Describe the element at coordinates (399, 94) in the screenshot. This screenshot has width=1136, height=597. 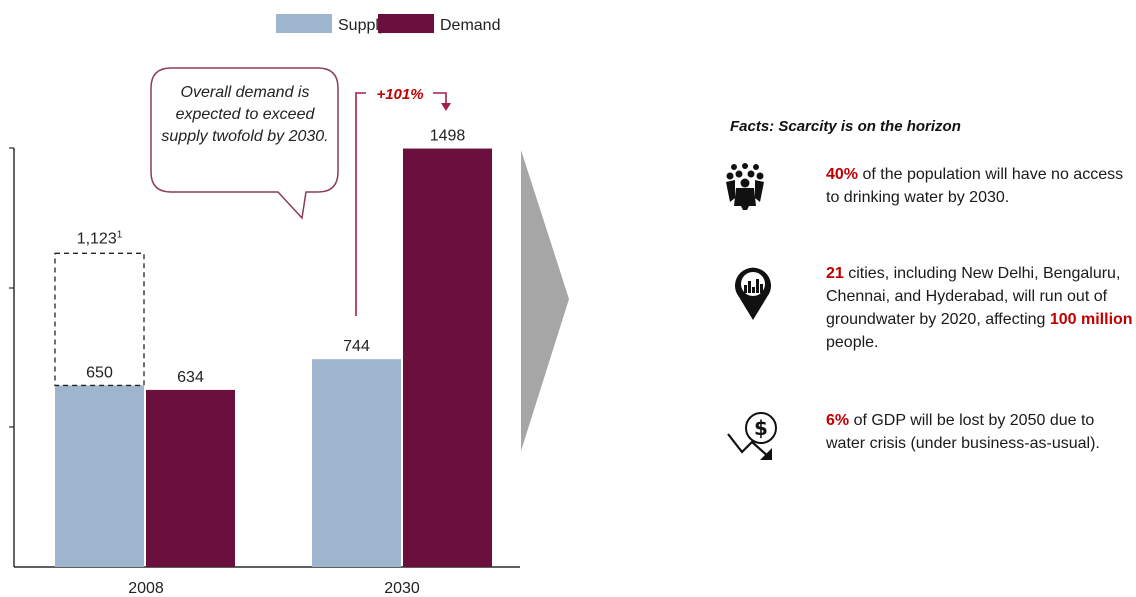
I see `growth-label: +101%` at that location.